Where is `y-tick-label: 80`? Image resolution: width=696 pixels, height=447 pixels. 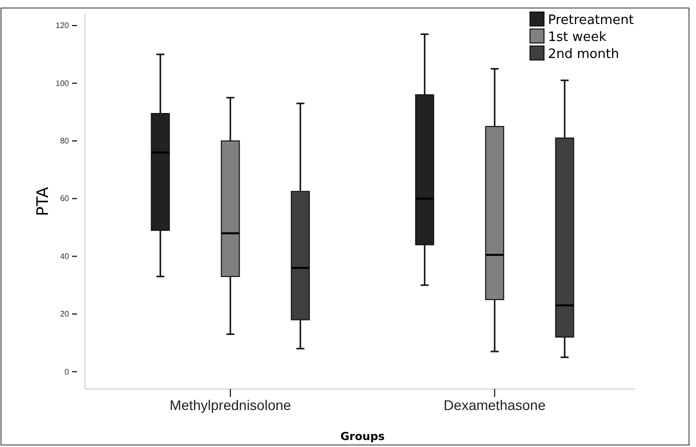
y-tick-label: 80 is located at coordinates (65, 141).